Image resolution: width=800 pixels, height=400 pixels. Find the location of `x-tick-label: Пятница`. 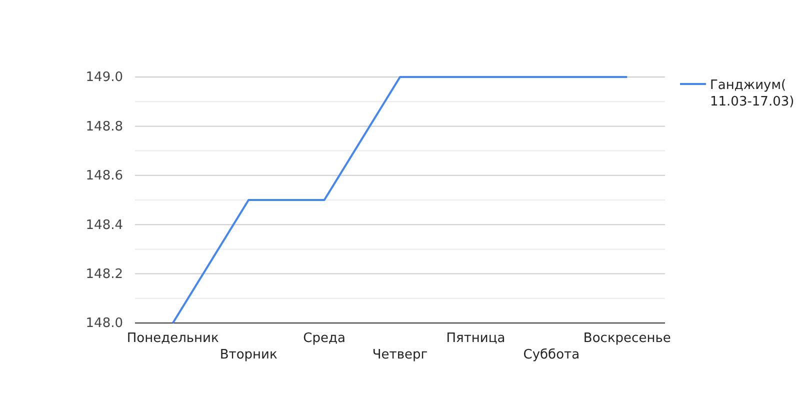

x-tick-label: Пятница is located at coordinates (476, 338).